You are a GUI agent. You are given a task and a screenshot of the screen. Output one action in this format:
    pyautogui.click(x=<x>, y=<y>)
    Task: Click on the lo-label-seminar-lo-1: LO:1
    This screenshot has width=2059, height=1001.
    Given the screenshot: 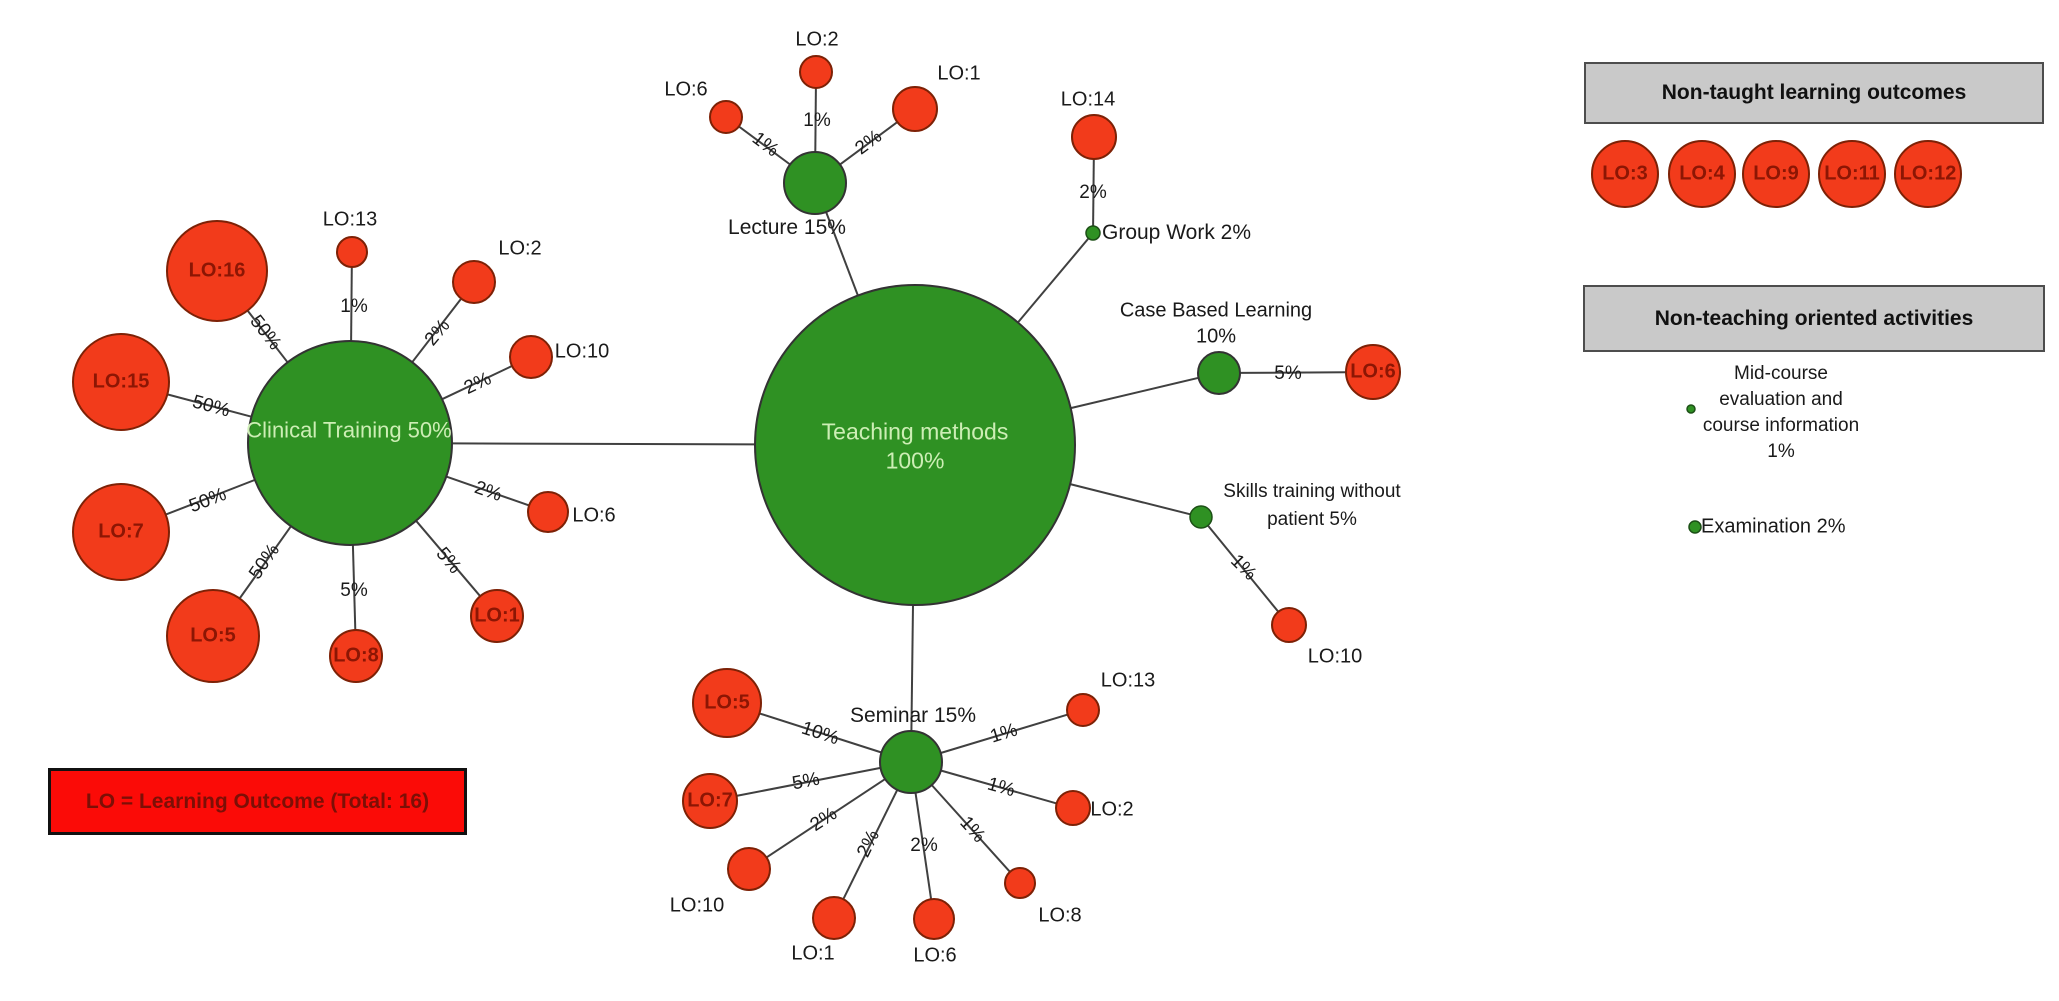 What is the action you would take?
    pyautogui.click(x=813, y=953)
    